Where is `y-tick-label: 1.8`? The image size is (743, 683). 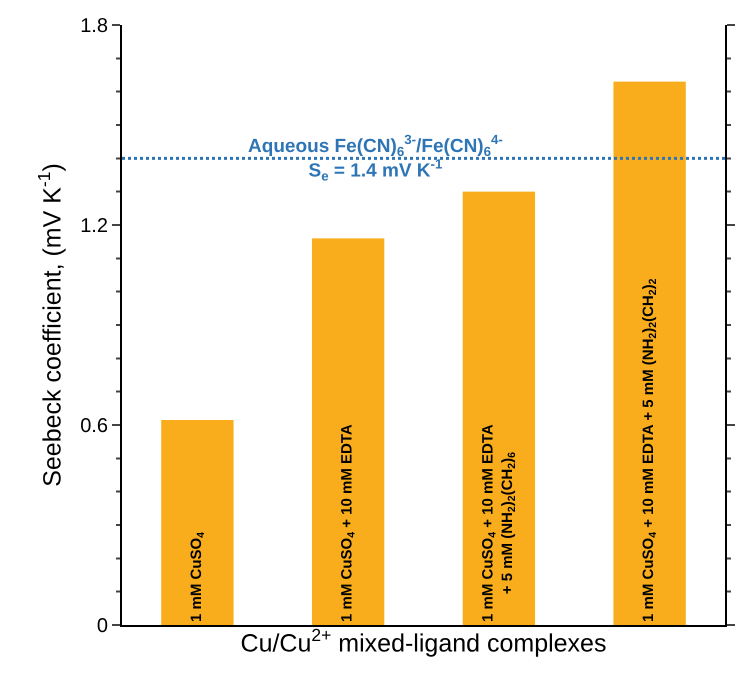
y-tick-label: 1.8 is located at coordinates (94, 26).